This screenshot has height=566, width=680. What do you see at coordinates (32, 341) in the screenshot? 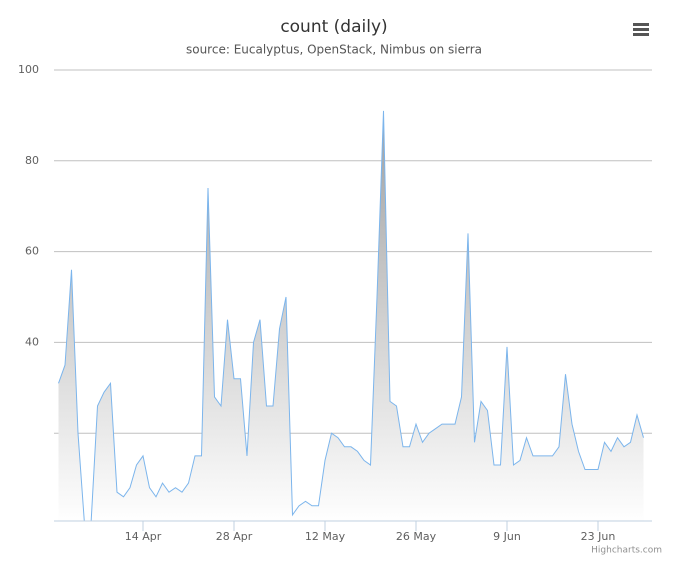
I see `y-tick-label: 40` at bounding box center [32, 341].